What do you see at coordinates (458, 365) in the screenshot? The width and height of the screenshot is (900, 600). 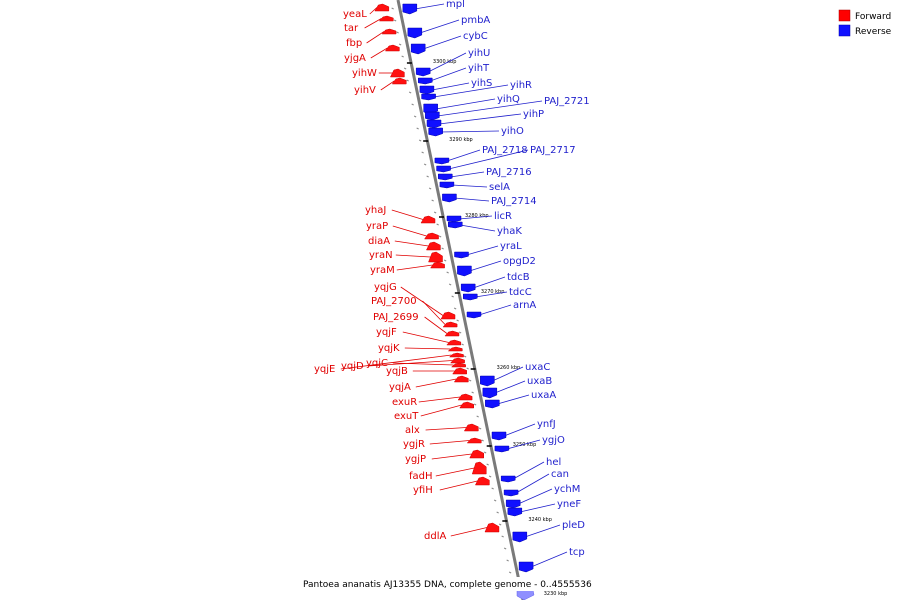 I see `gene-feature-yqjc` at bounding box center [458, 365].